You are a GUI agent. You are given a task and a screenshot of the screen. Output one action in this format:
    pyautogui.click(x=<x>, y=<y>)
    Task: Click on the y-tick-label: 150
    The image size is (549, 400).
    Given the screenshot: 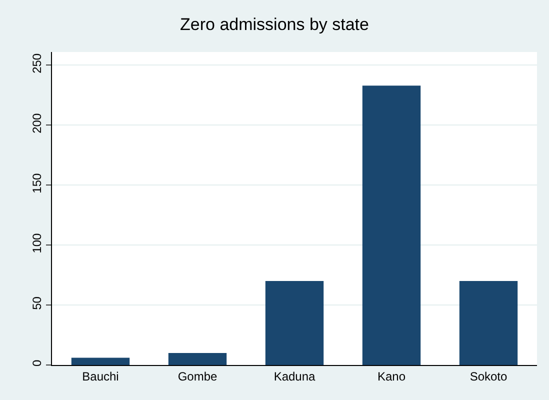 What is the action you would take?
    pyautogui.click(x=37, y=183)
    